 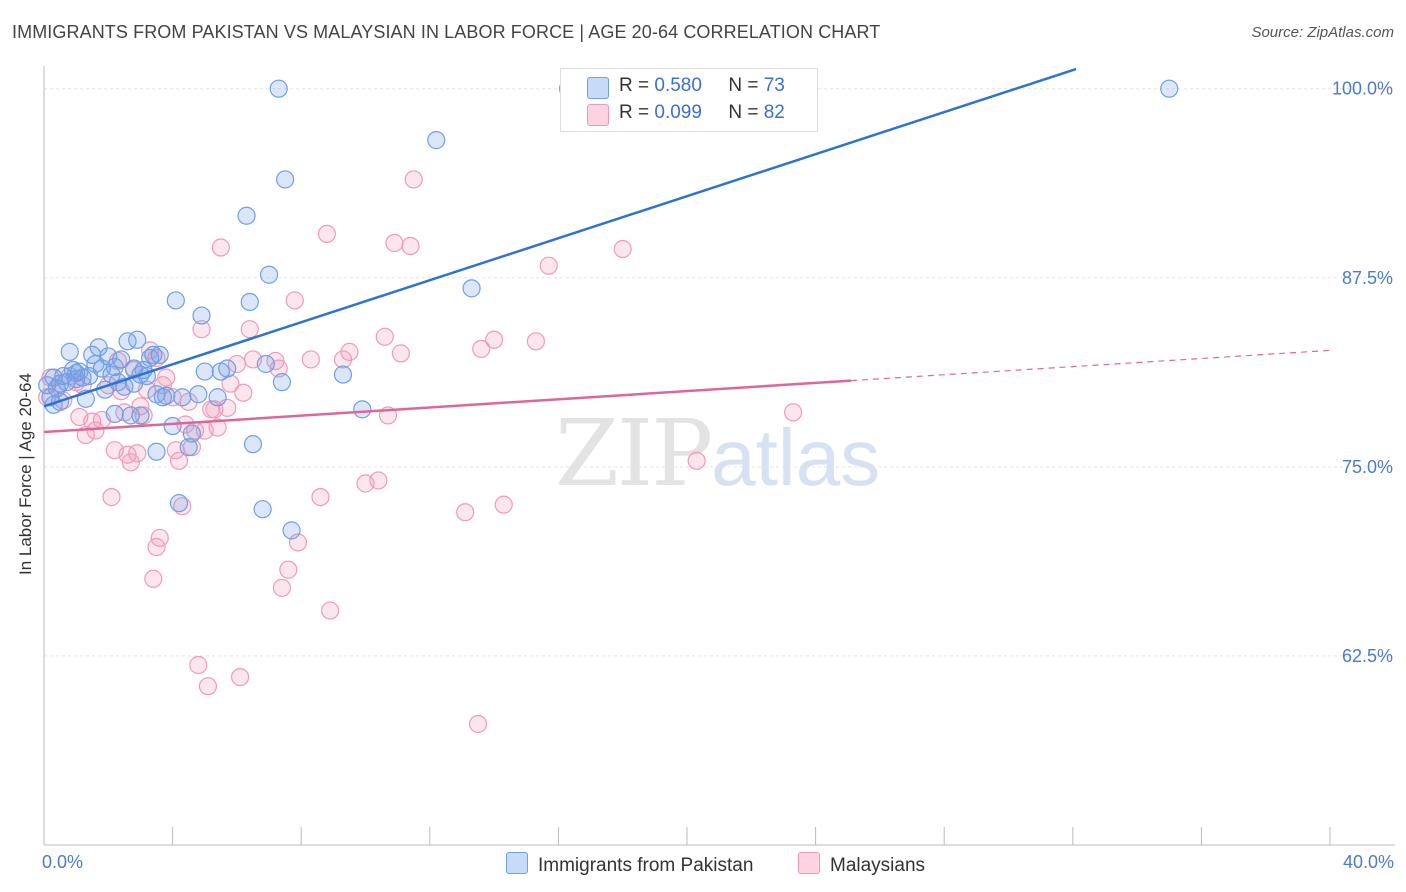 What do you see at coordinates (598, 88) in the screenshot?
I see `legend-swatch-blue` at bounding box center [598, 88].